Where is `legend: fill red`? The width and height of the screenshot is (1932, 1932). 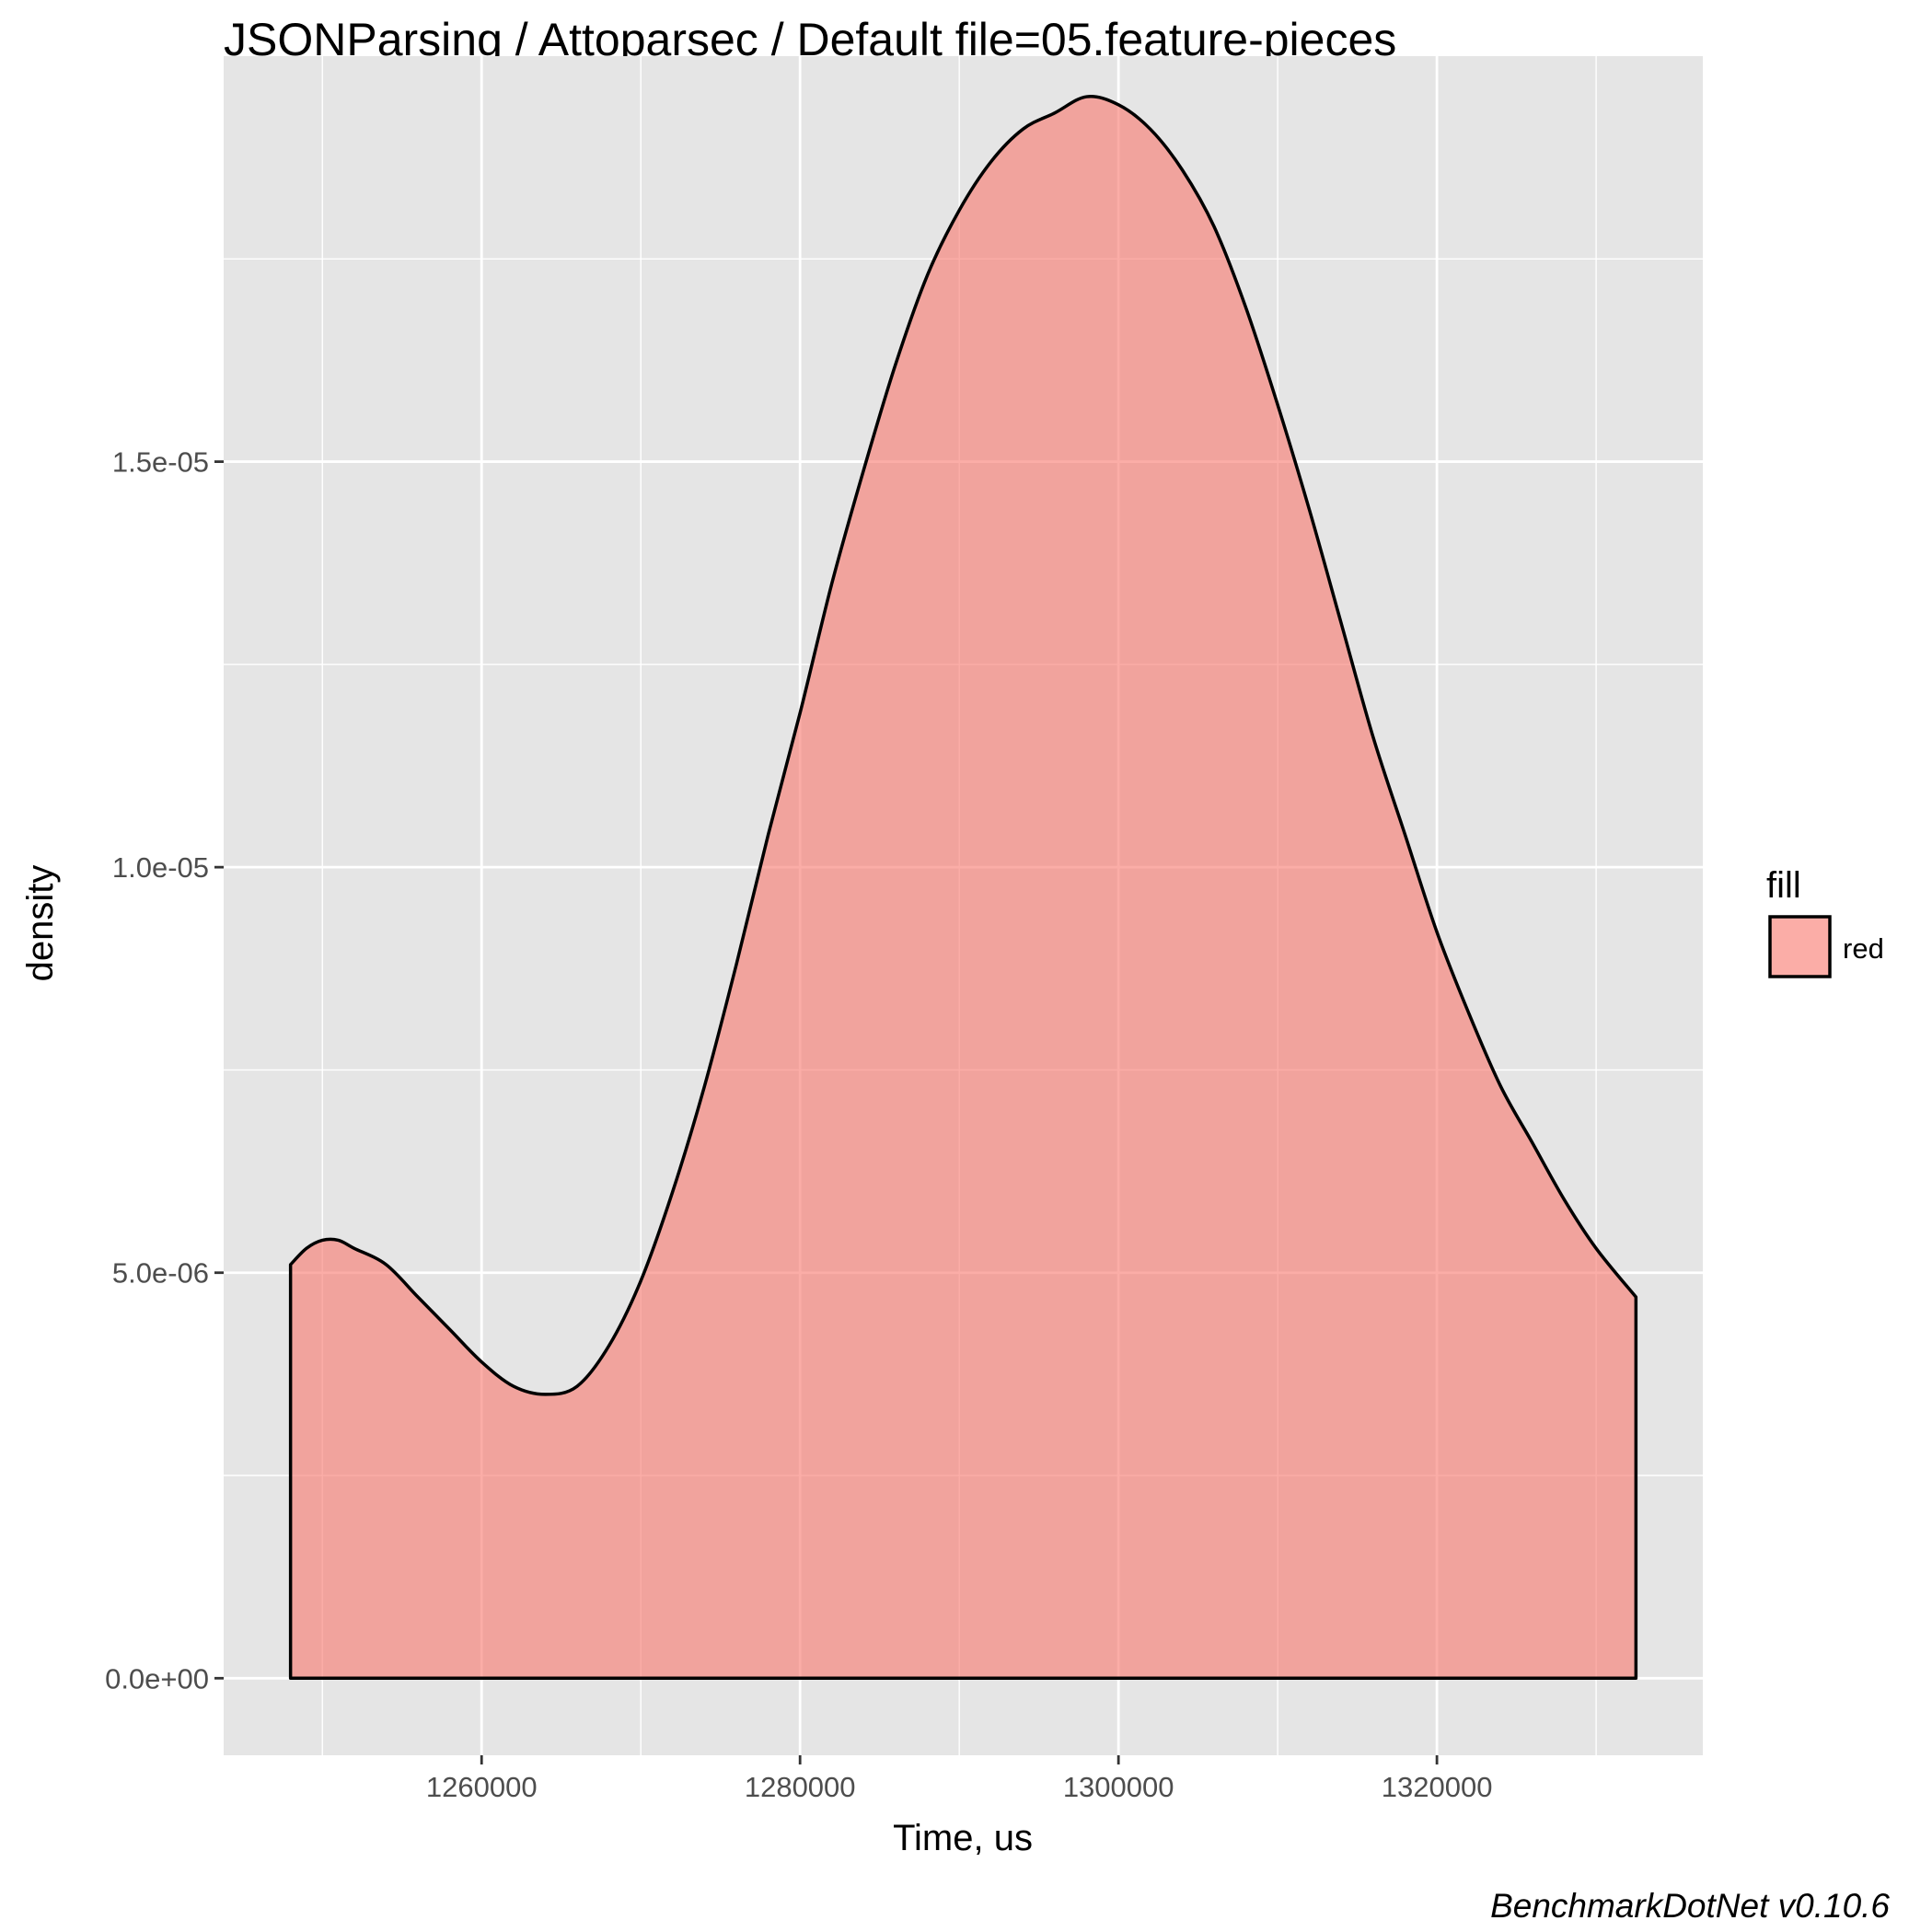 legend: fill red is located at coordinates (1825, 922).